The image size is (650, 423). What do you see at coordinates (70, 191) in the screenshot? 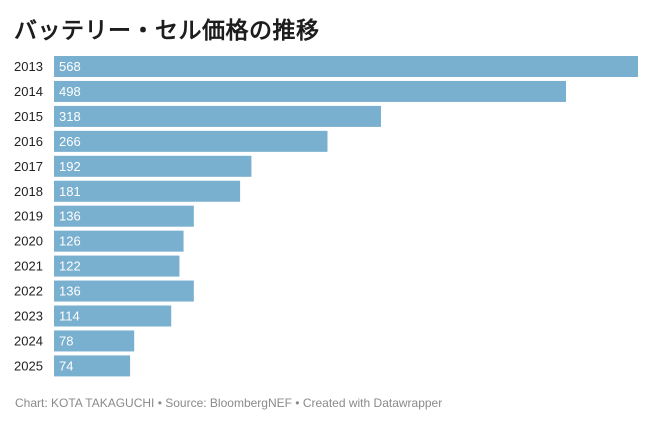
I see `data-label: 181` at bounding box center [70, 191].